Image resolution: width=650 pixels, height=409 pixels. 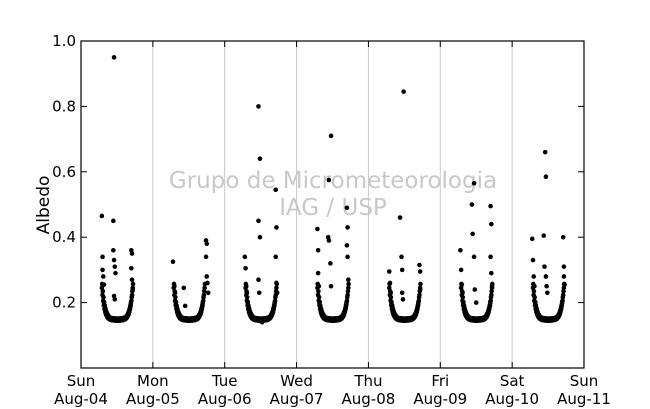 I want to click on y-tick-label: 0.4, so click(x=64, y=237).